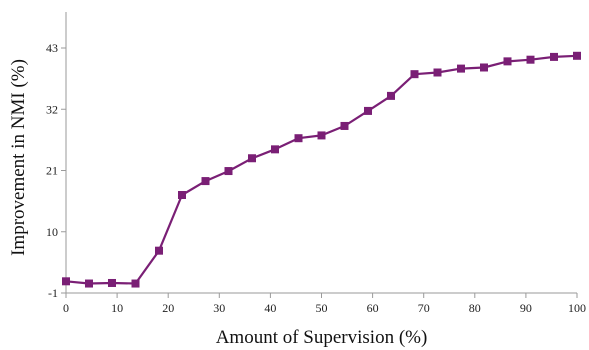 The height and width of the screenshot is (350, 589). Describe the element at coordinates (219, 308) in the screenshot. I see `x-tick-label: 30` at that location.